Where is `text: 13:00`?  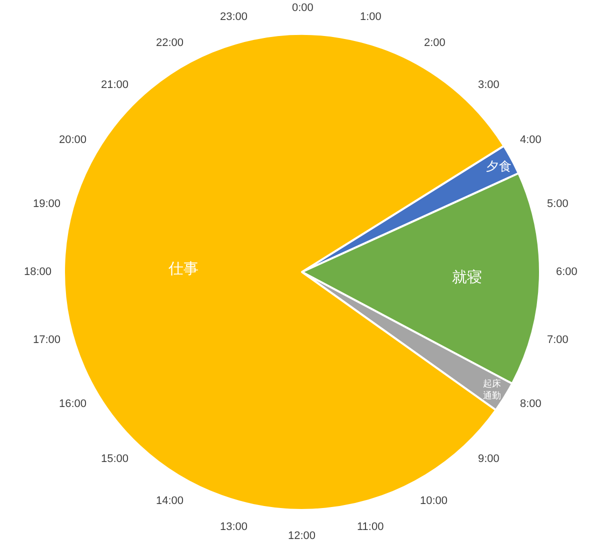
text: 13:00 is located at coordinates (234, 527).